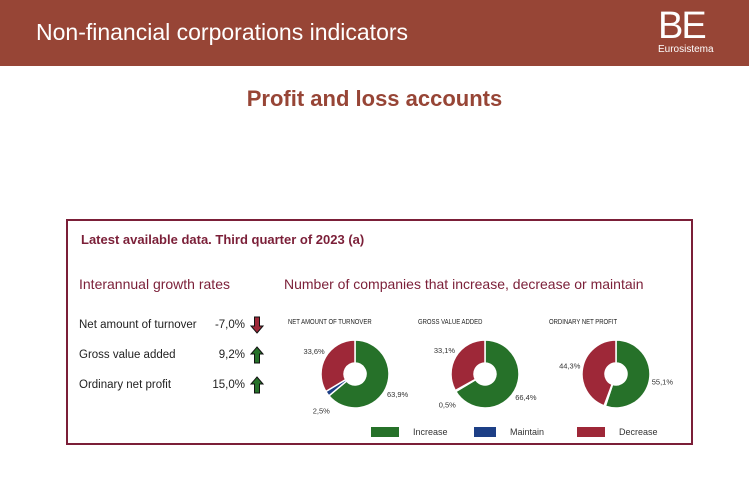 The height and width of the screenshot is (499, 749). Describe the element at coordinates (229, 325) in the screenshot. I see `growth-value: -7,0%` at that location.